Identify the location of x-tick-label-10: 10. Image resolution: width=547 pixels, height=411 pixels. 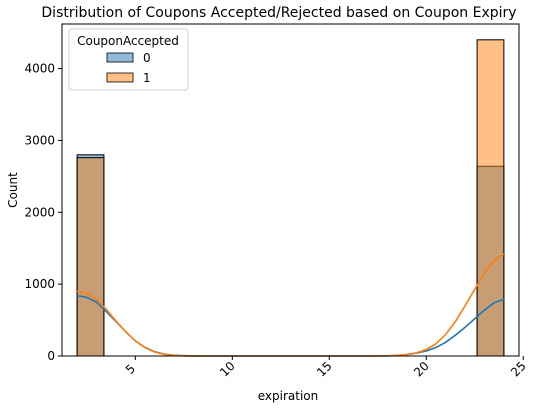
(227, 369).